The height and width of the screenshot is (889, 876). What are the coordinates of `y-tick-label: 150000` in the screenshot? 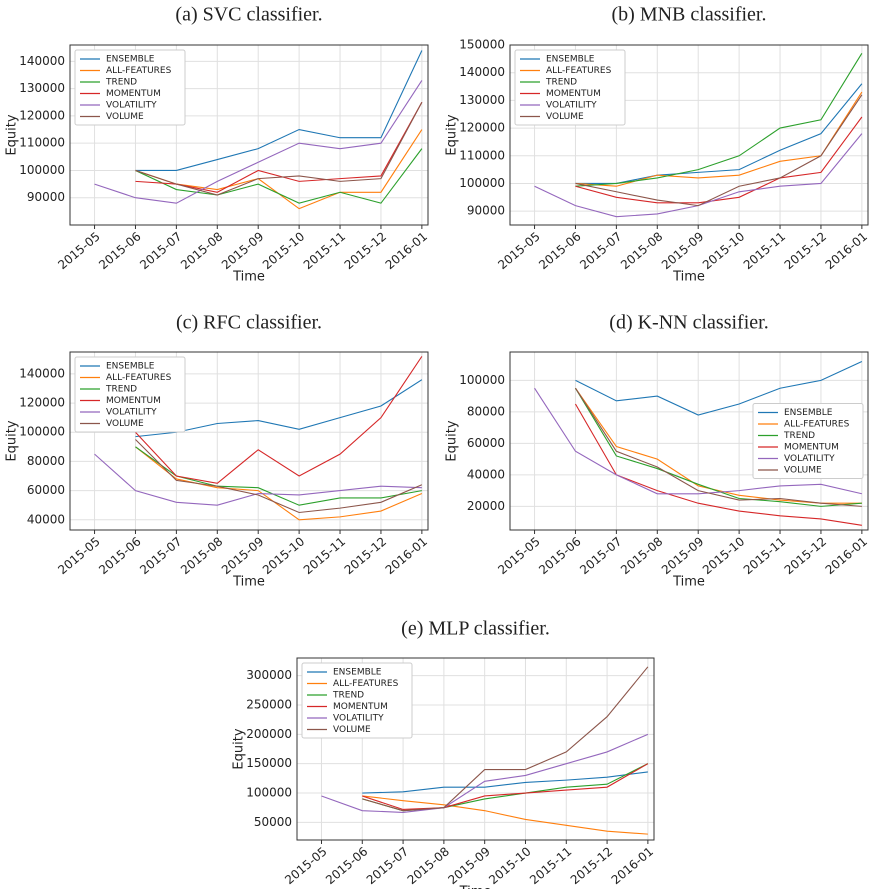 It's located at (482, 45).